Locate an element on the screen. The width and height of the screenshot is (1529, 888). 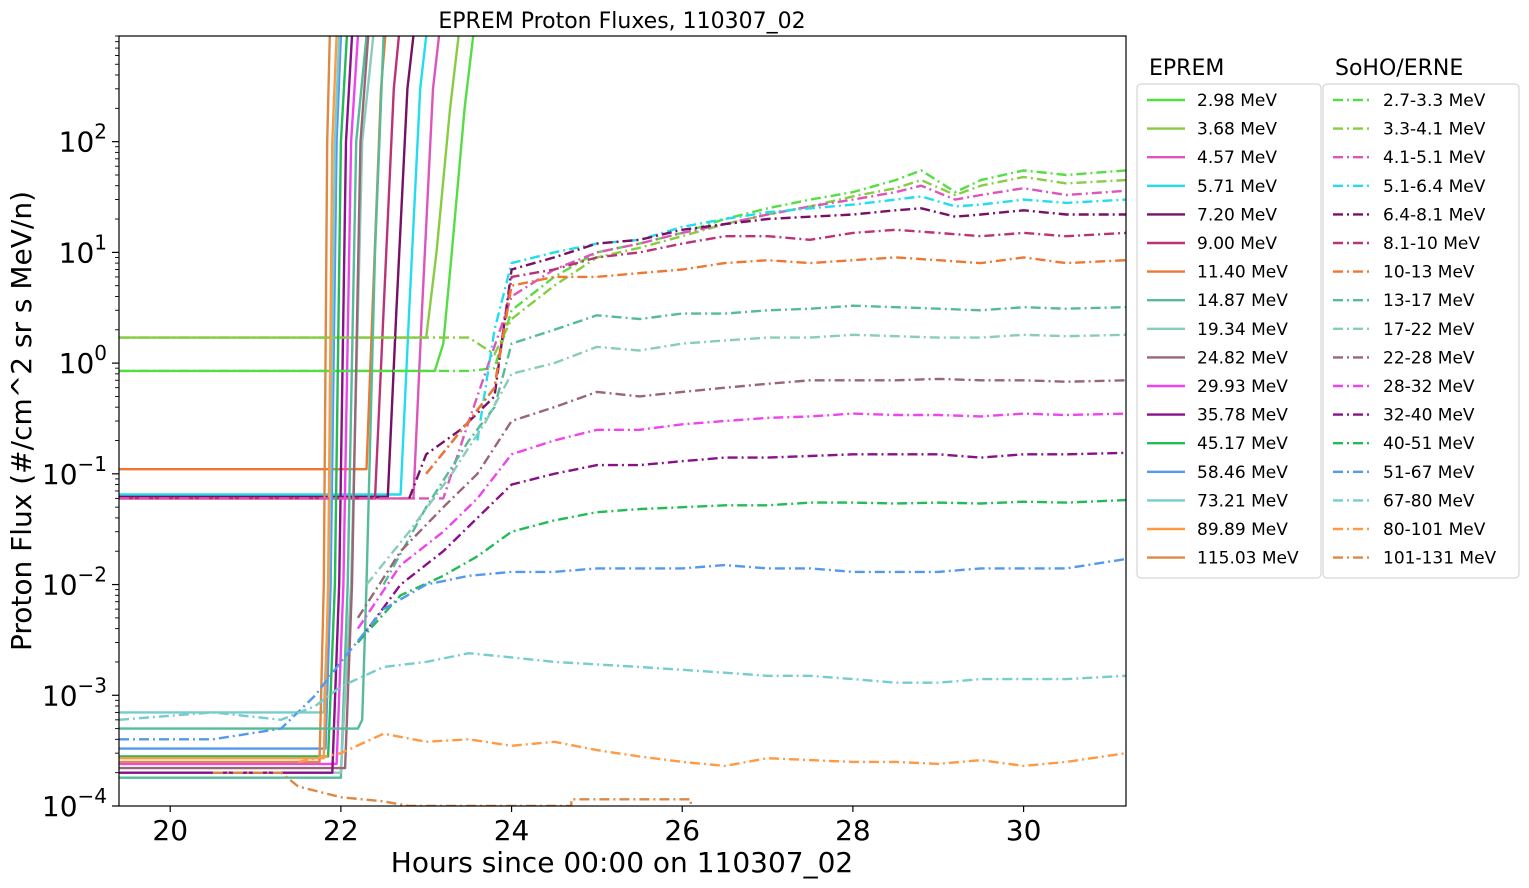
eprem-legend-label: 29.93 MeV is located at coordinates (1242, 387).